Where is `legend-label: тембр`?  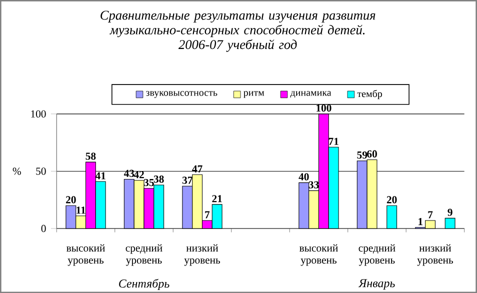
legend-label: тембр is located at coordinates (369, 95).